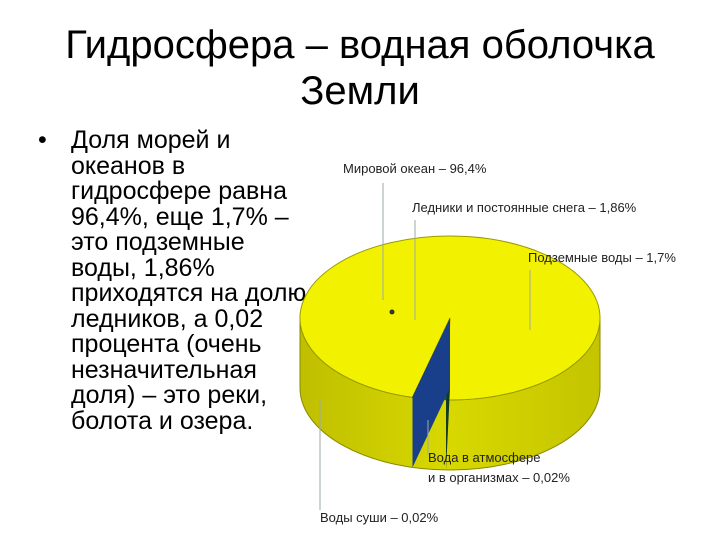  I want to click on label-ocean: Мировой океан – 96,4%, so click(415, 168).